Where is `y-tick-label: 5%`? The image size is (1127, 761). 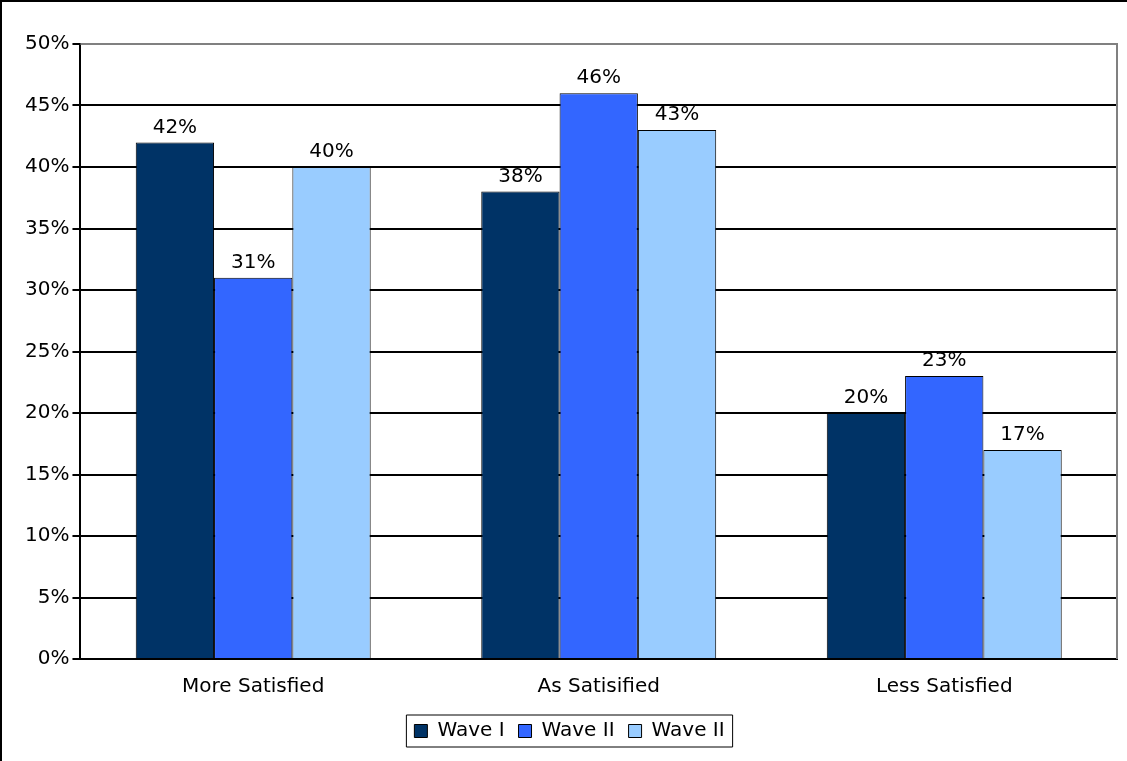 y-tick-label: 5% is located at coordinates (53, 595).